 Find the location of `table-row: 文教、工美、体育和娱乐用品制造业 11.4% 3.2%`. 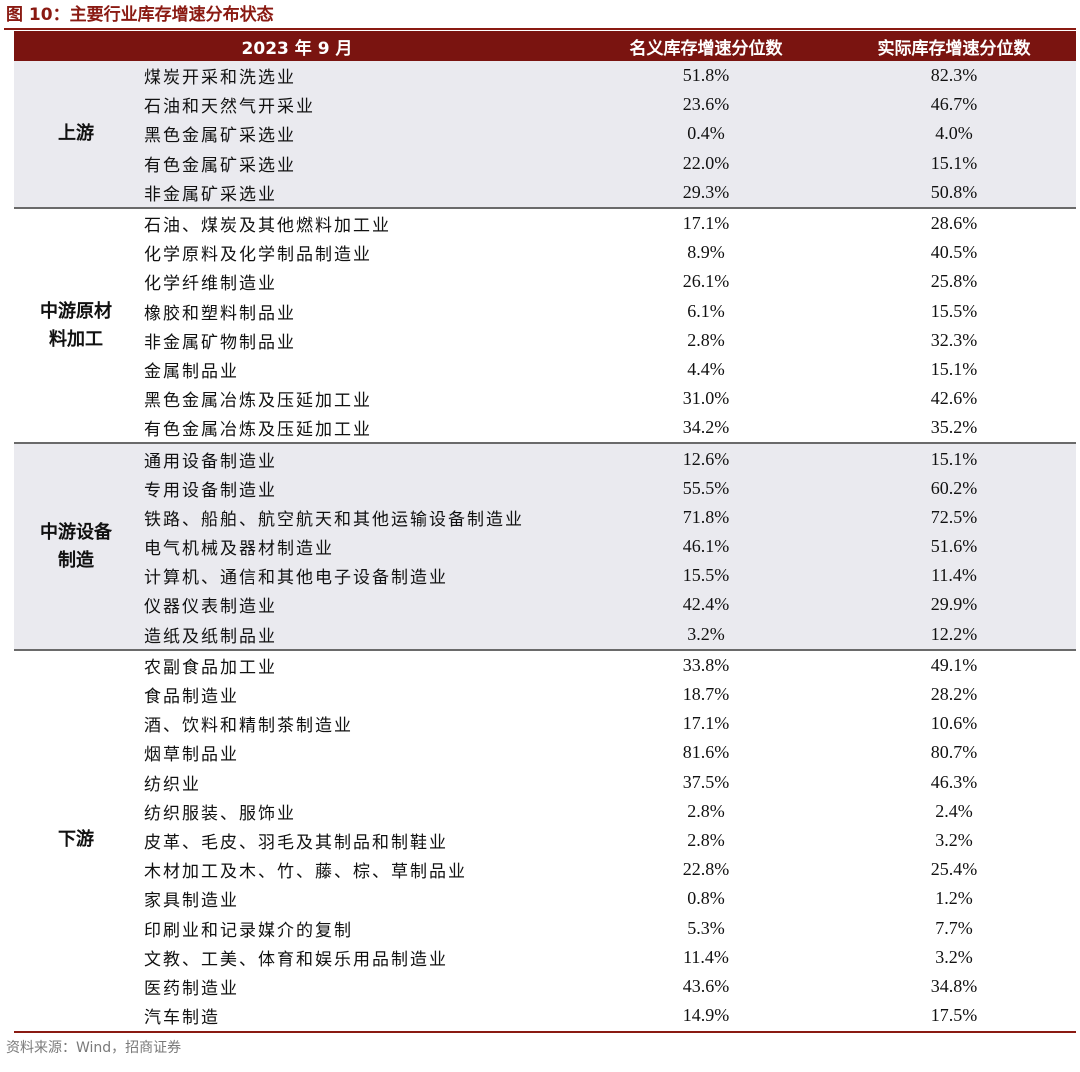

table-row: 文教、工美、体育和娱乐用品制造业 11.4% 3.2% is located at coordinates (607, 957).